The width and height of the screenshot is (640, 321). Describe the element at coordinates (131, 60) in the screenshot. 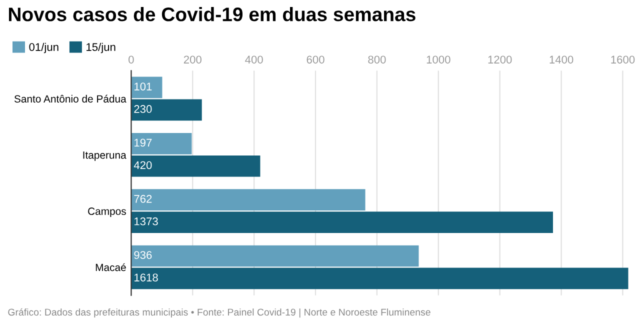

I see `x-tick-label: 0` at that location.